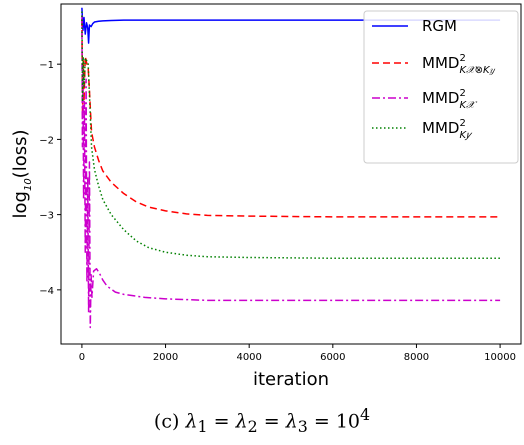 The width and height of the screenshot is (524, 445). I want to click on x-tick-label: 8000, so click(416, 357).